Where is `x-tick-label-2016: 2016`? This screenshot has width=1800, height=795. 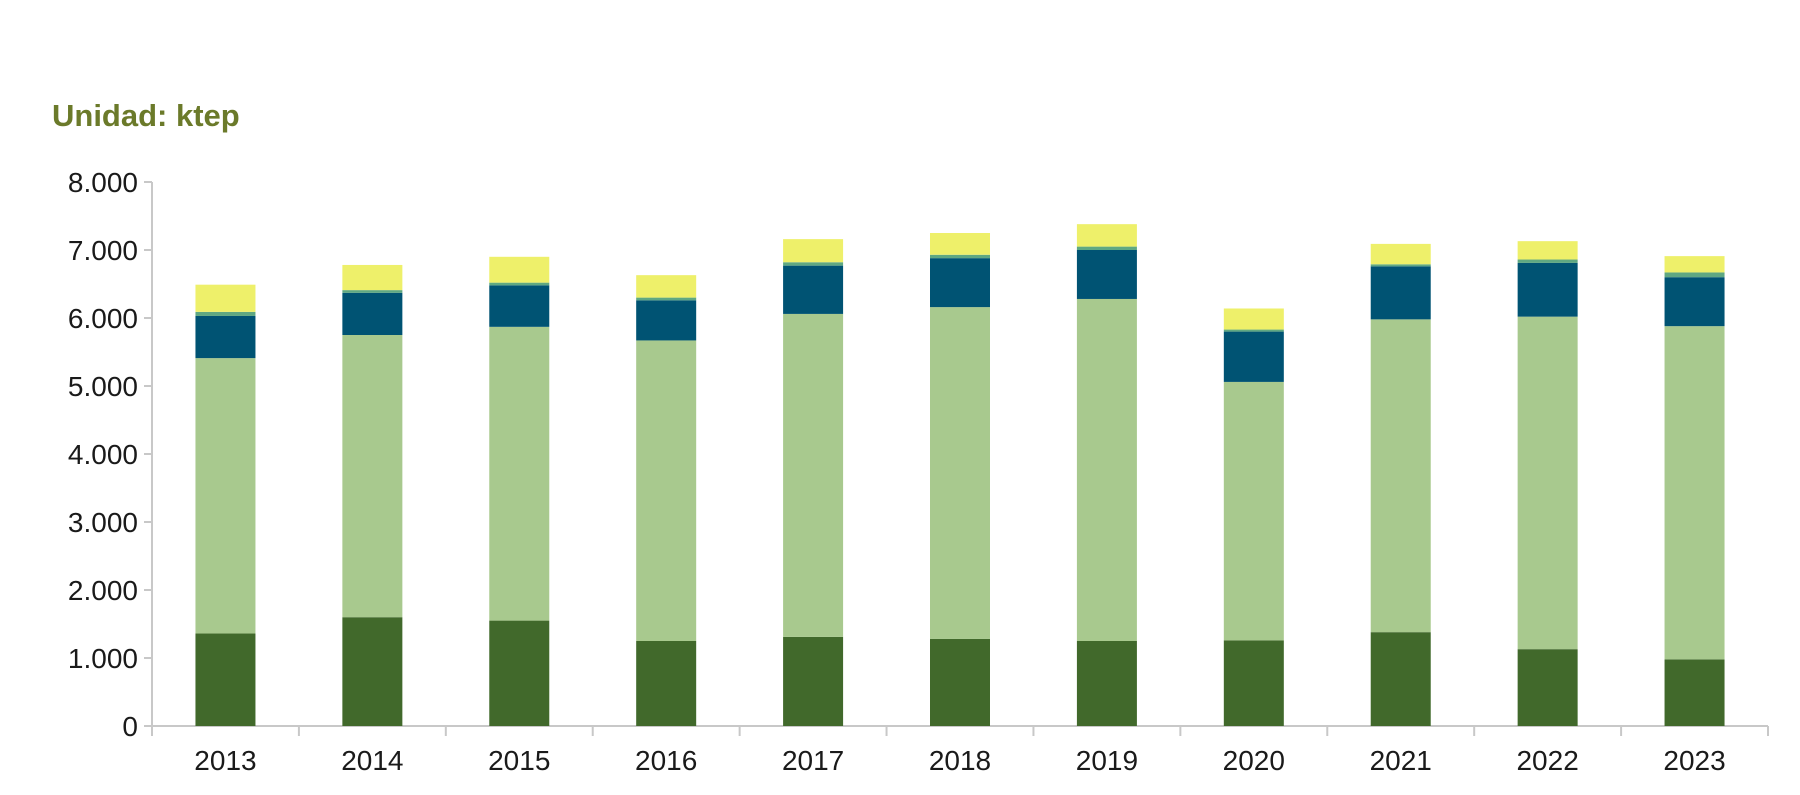
x-tick-label-2016: 2016 is located at coordinates (666, 760).